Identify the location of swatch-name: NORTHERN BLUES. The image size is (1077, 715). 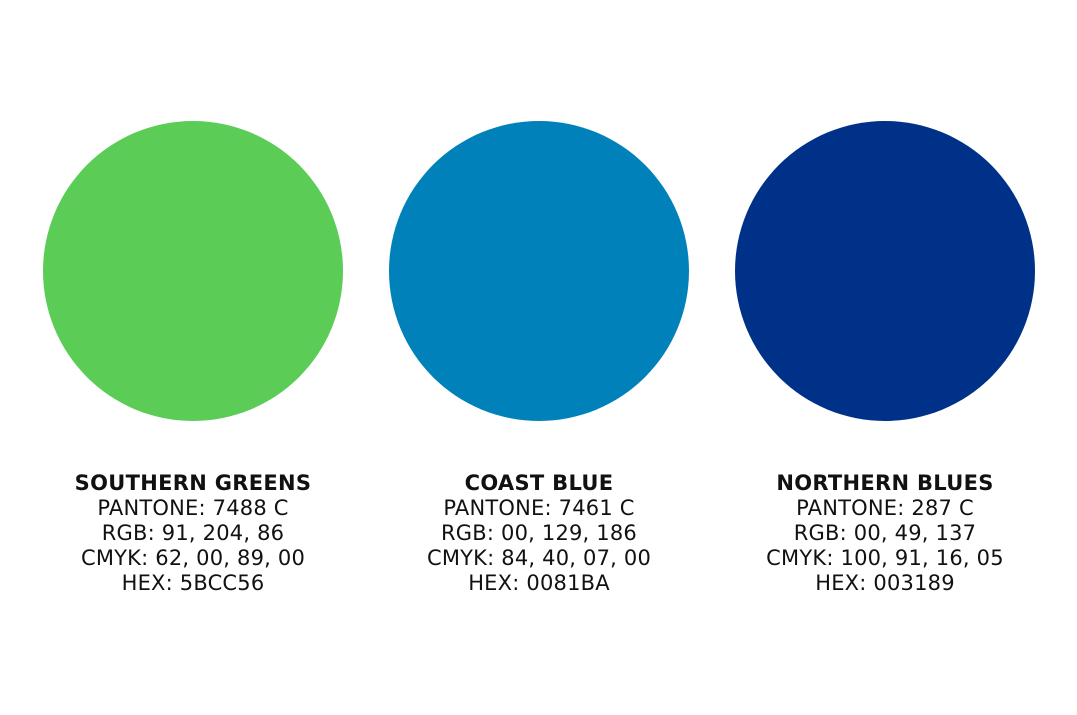
(885, 483).